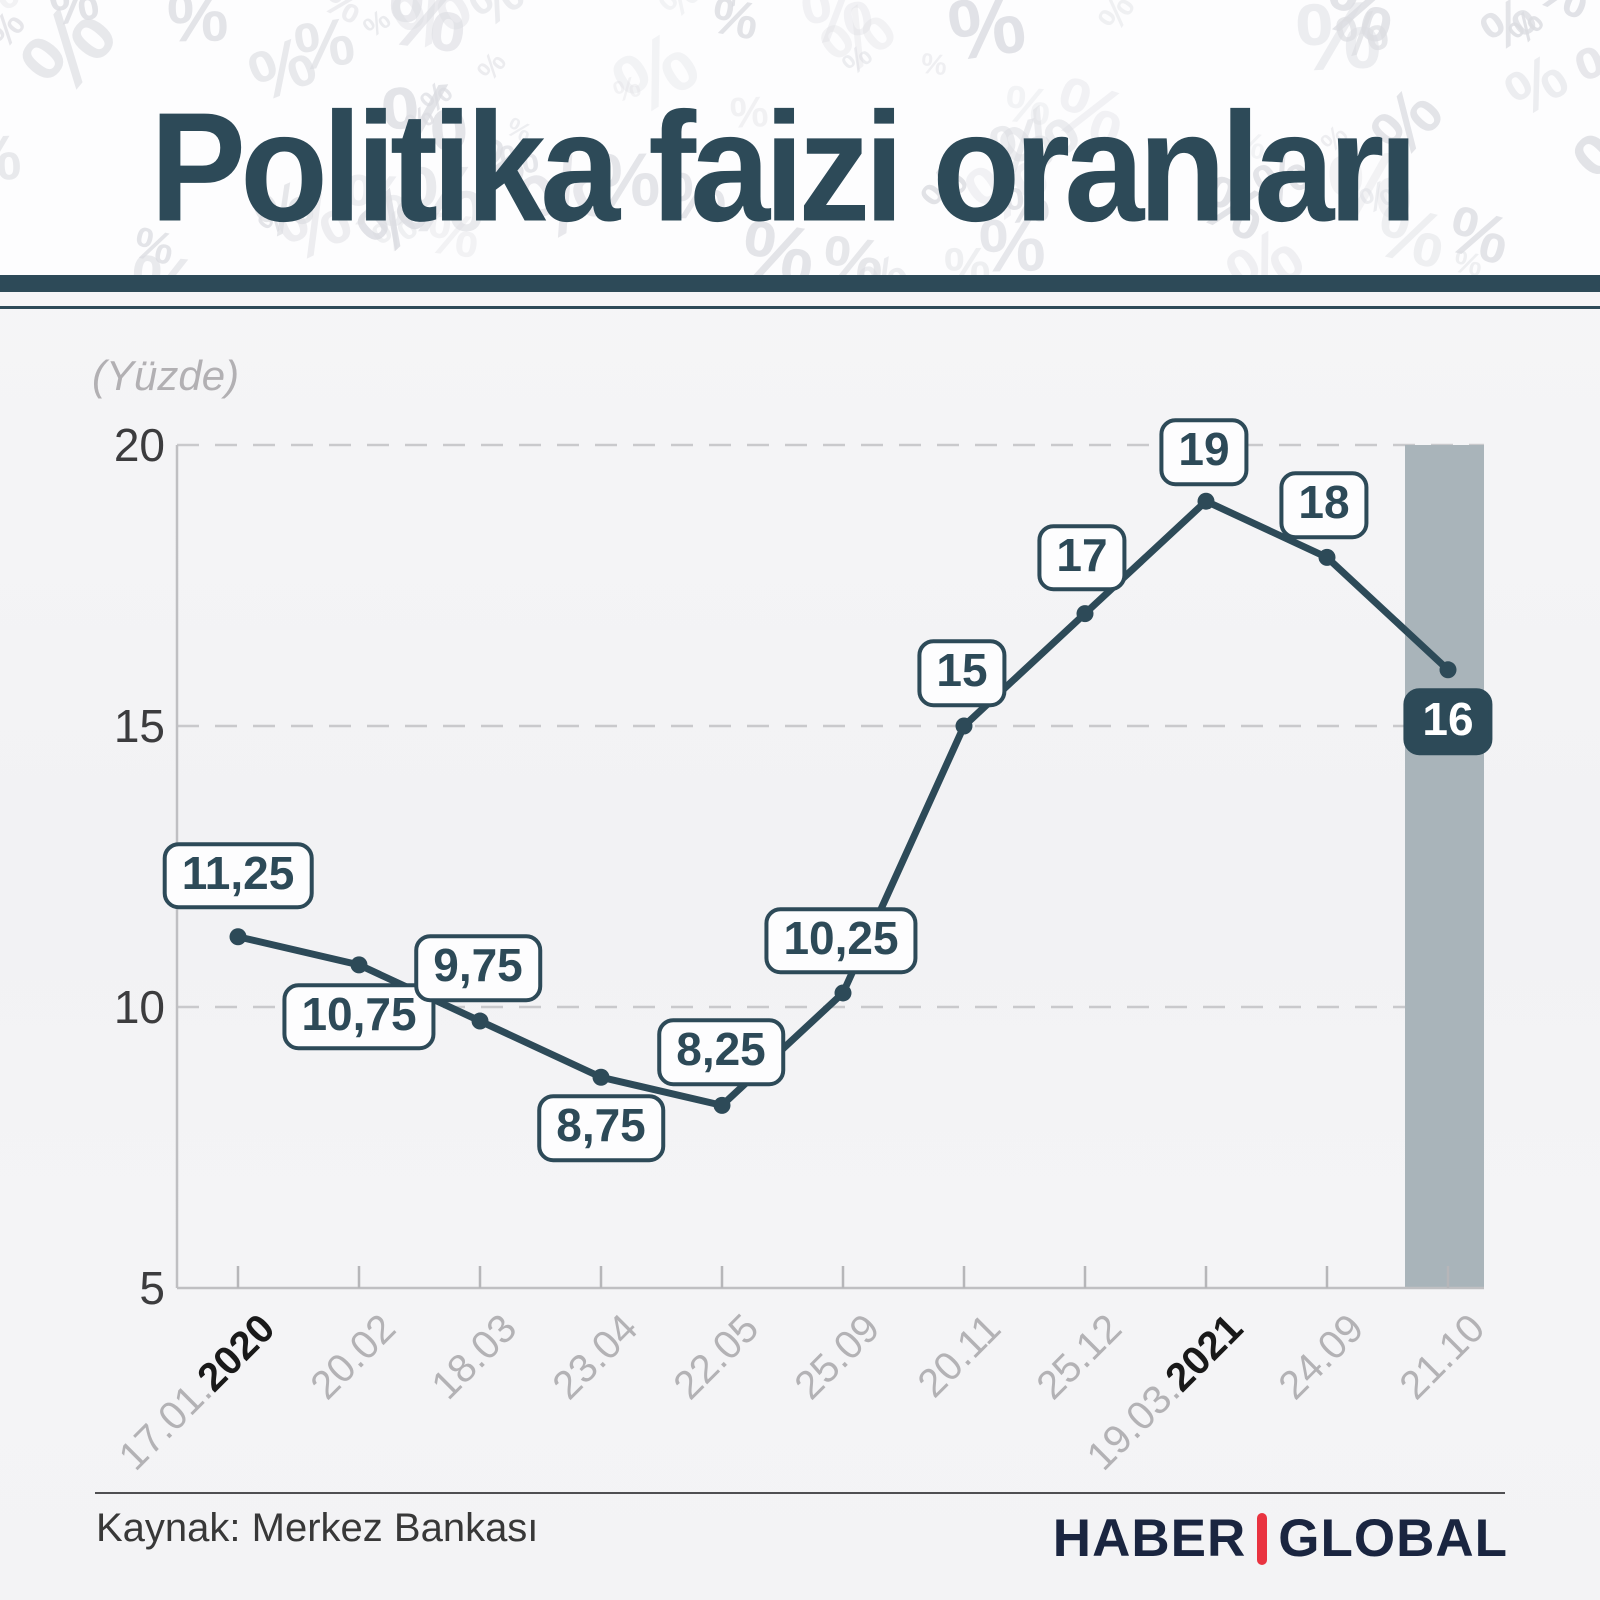 The width and height of the screenshot is (1600, 1600). Describe the element at coordinates (1393, 1538) in the screenshot. I see `logo-global: GLOBAL` at that location.